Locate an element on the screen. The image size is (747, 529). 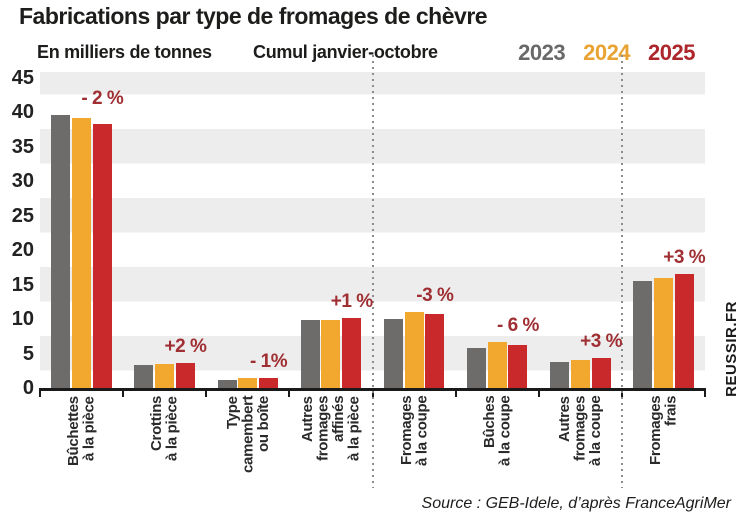
unit-label: En milliers de tonnes is located at coordinates (124, 52).